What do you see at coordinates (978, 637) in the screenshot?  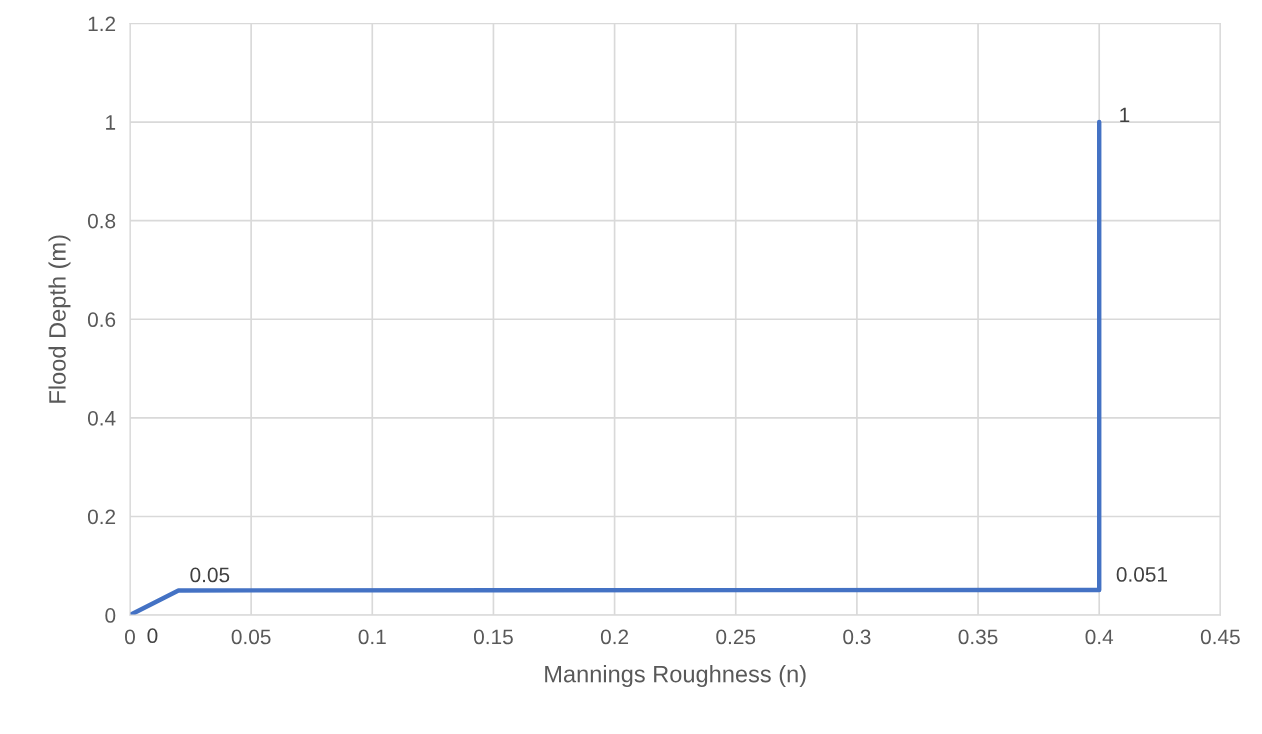 I see `x-tick-label: 0.35` at bounding box center [978, 637].